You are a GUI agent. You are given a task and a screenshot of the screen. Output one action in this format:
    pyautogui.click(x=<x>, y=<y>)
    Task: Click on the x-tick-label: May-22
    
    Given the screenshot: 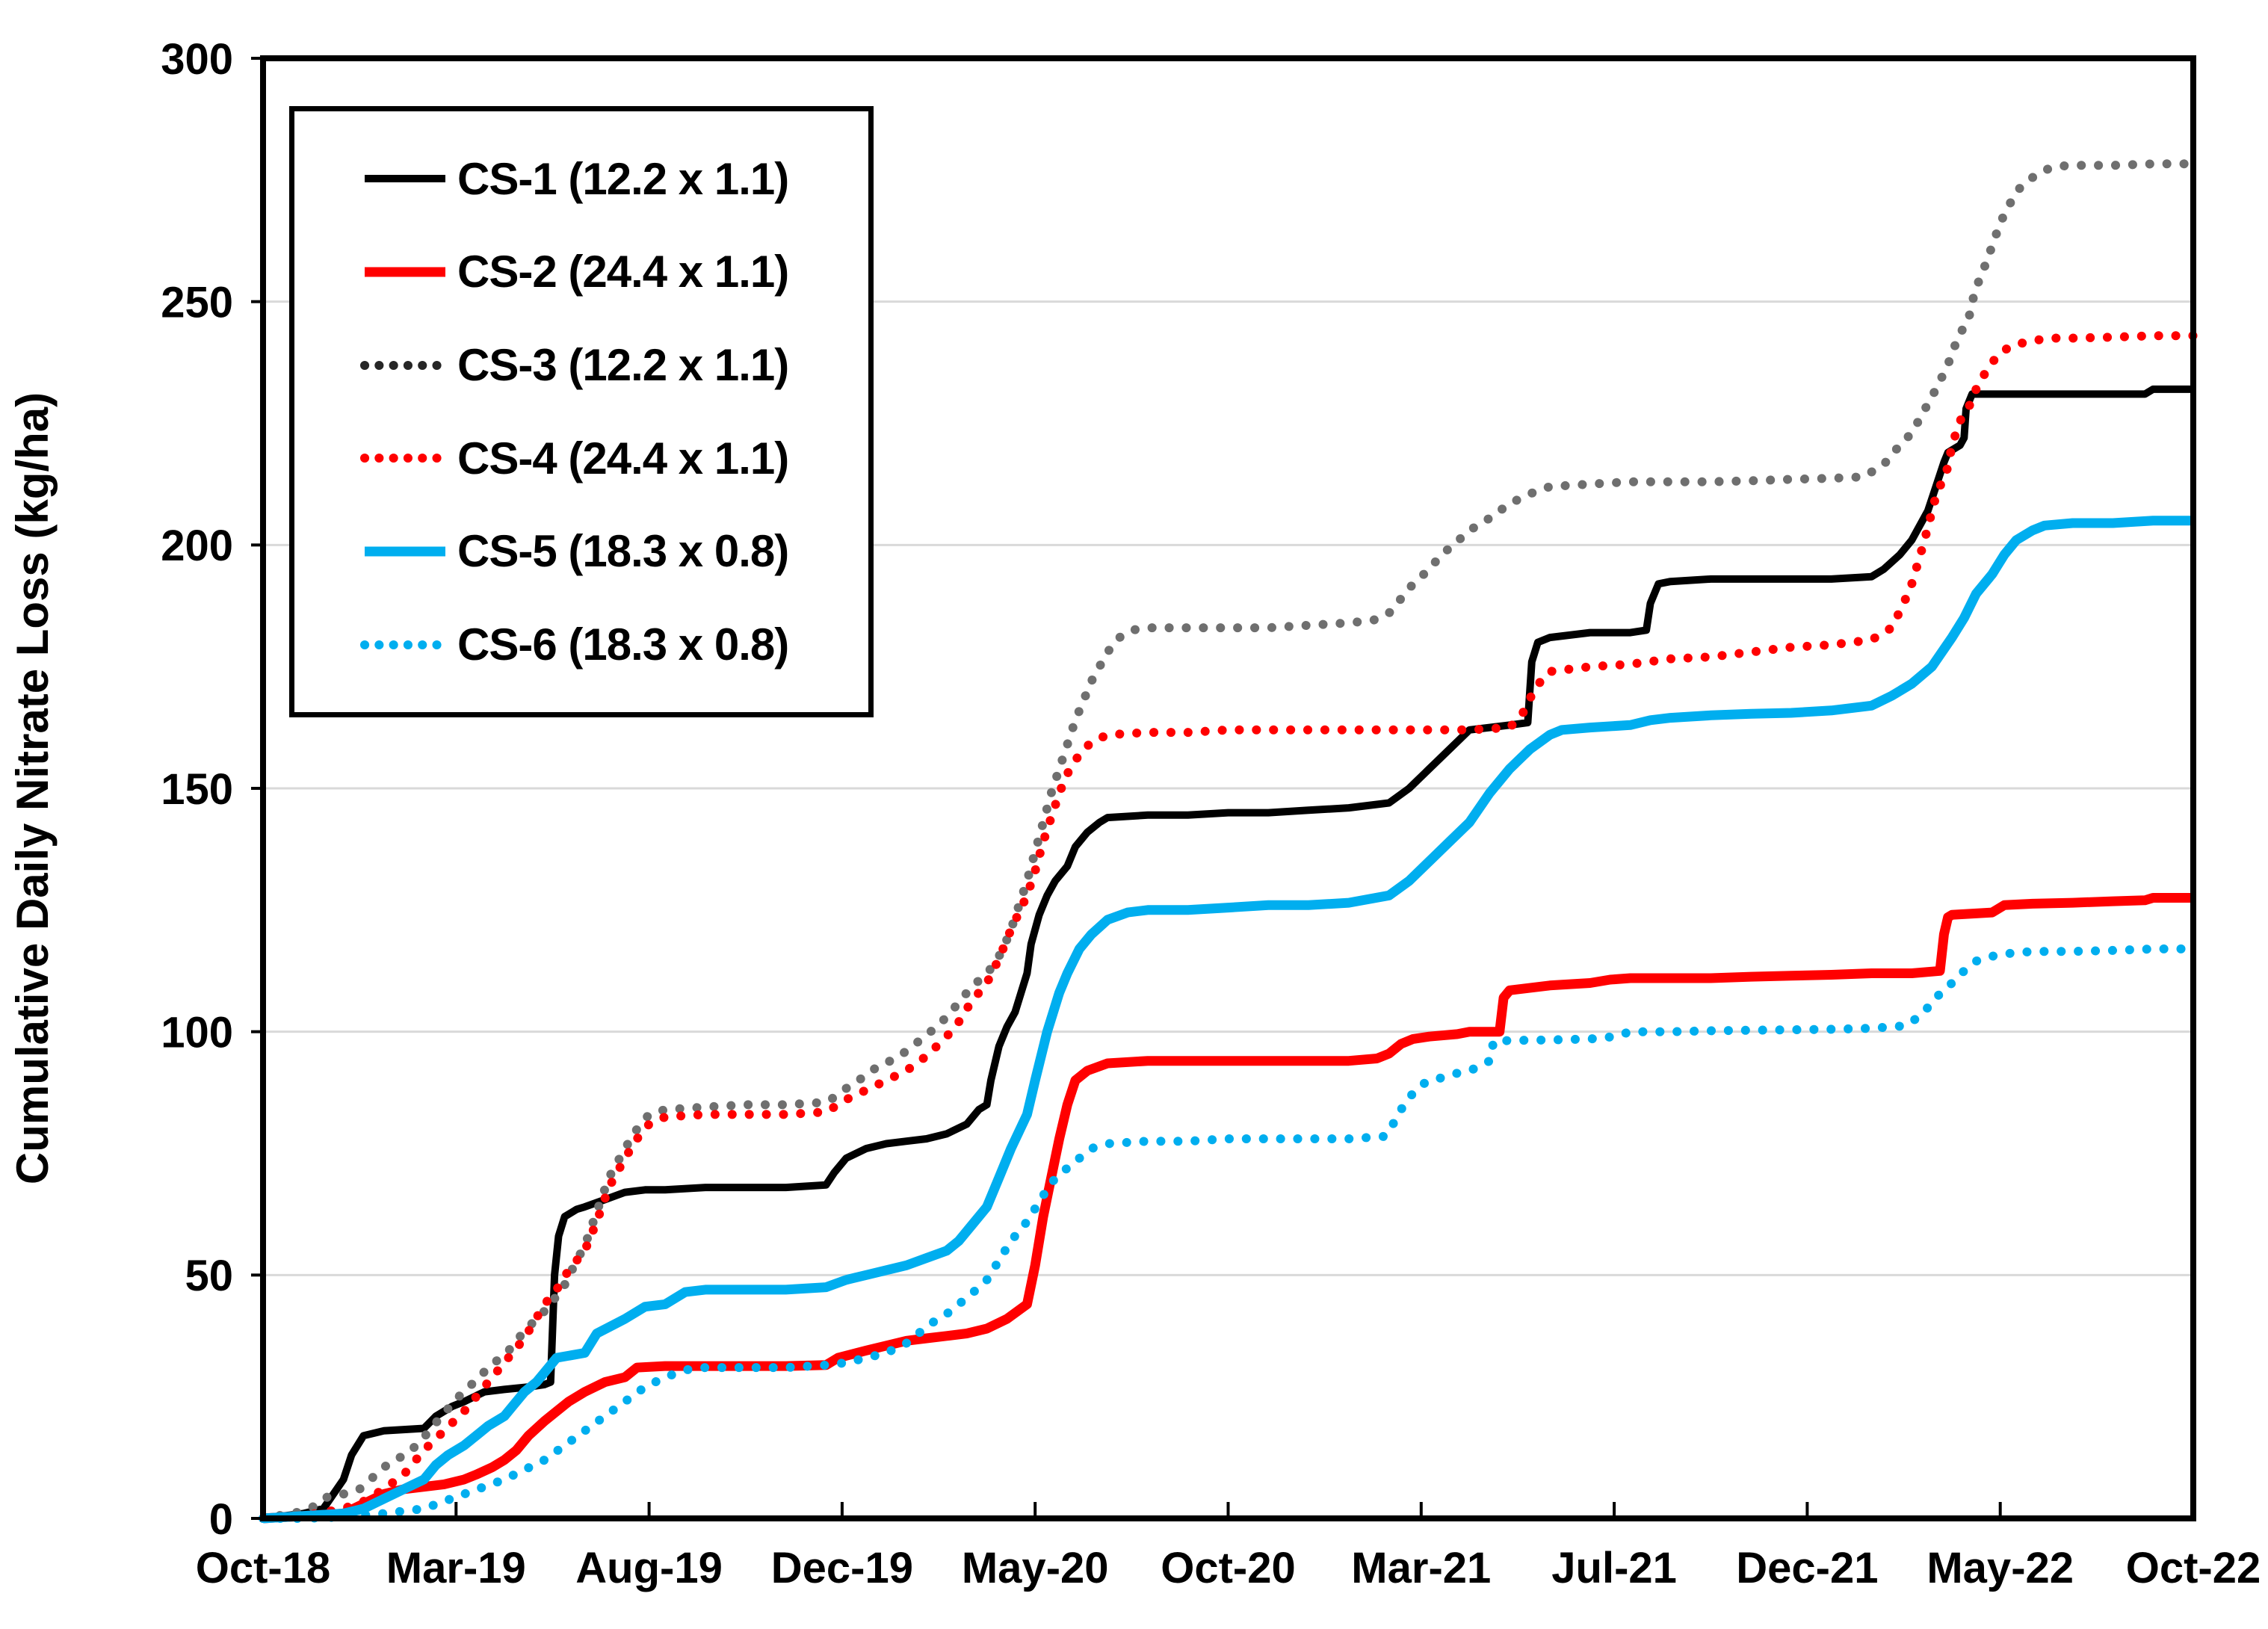 What is the action you would take?
    pyautogui.click(x=2000, y=1568)
    